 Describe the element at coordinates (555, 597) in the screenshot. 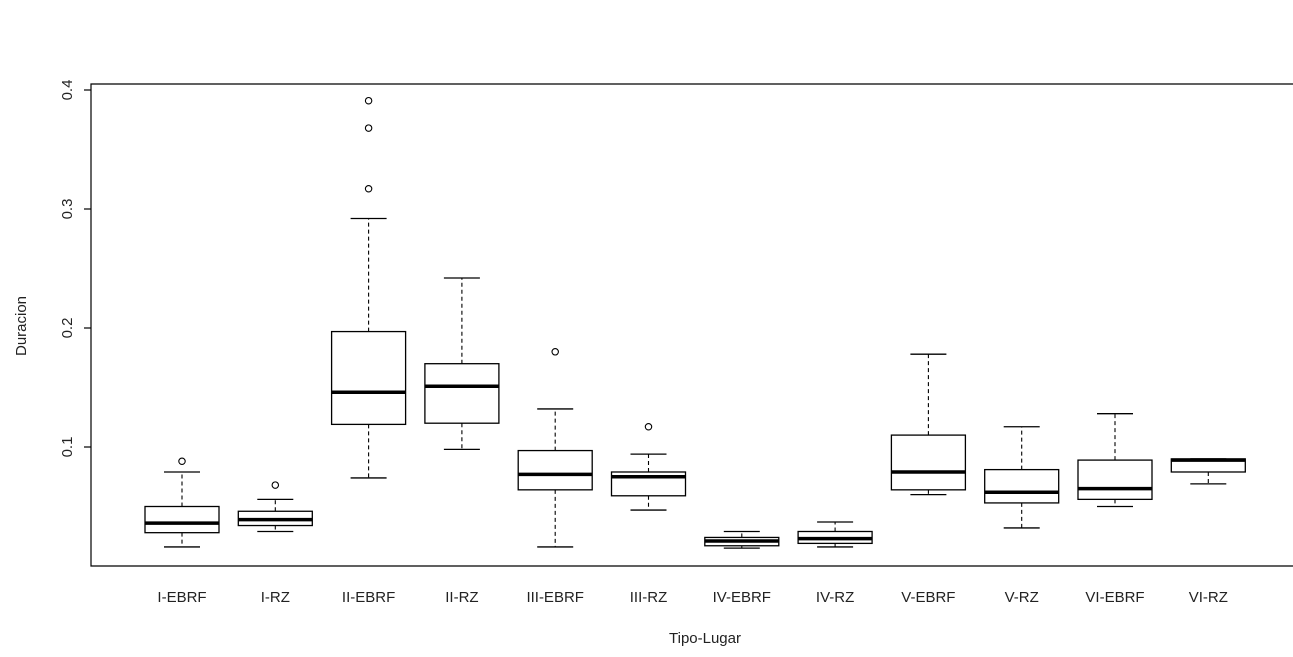

I see `x-tick-label: III-EBRF` at that location.